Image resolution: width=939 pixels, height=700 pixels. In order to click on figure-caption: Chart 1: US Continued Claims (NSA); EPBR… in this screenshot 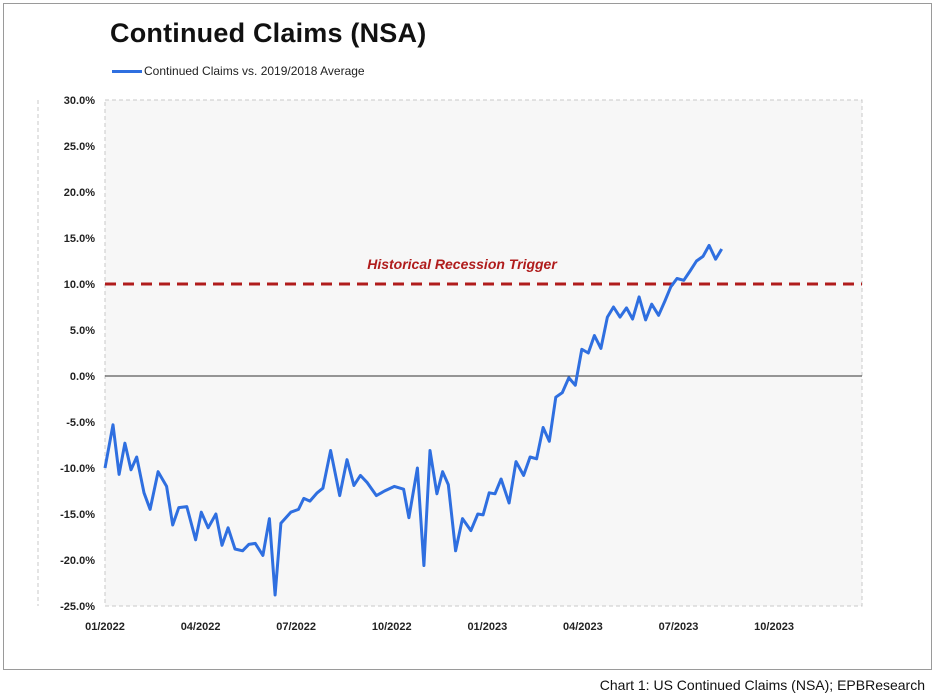, I will do `click(762, 685)`.